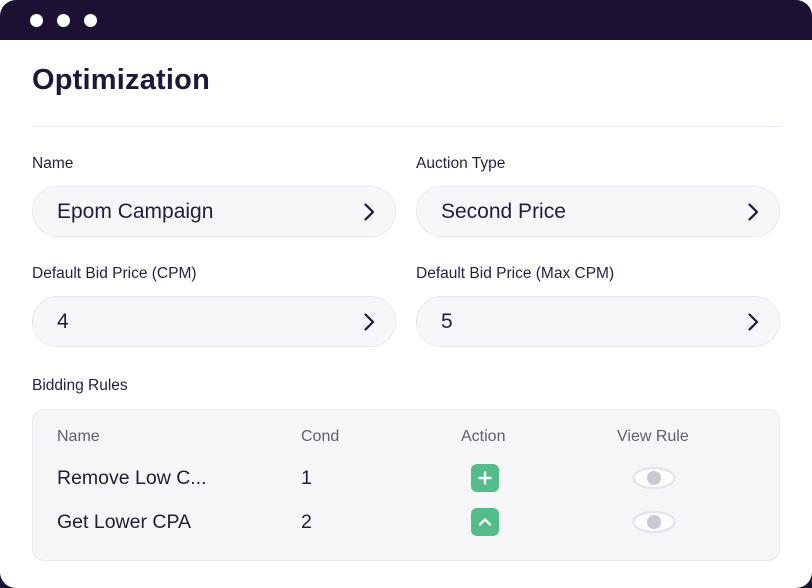 This screenshot has width=812, height=588. What do you see at coordinates (406, 522) in the screenshot?
I see `table-row: Get Lower CPA 2` at bounding box center [406, 522].